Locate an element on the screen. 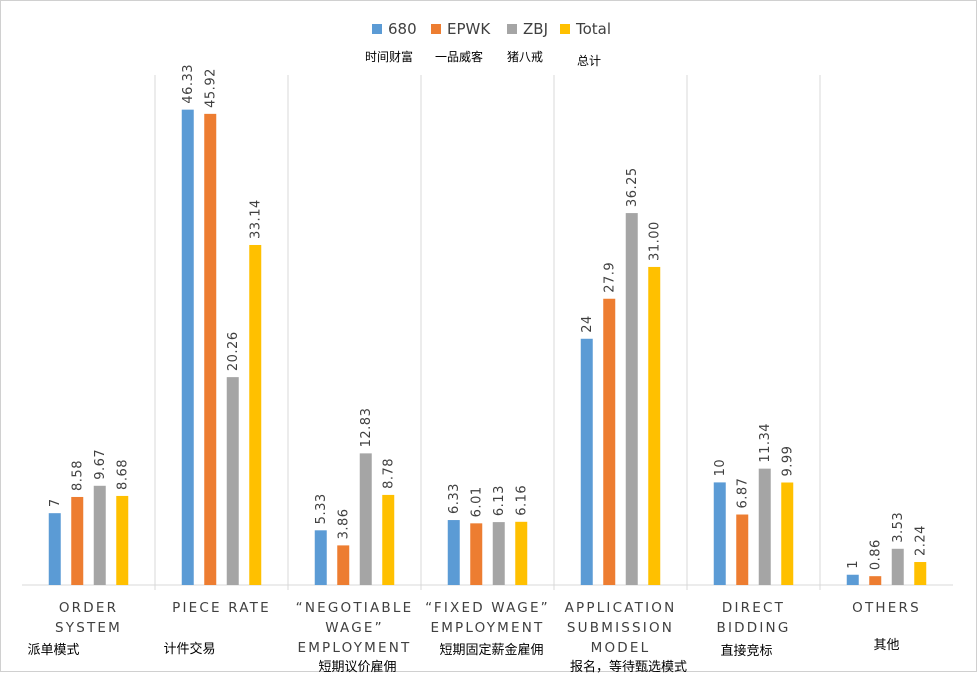  data-label: 8.68 is located at coordinates (123, 474).